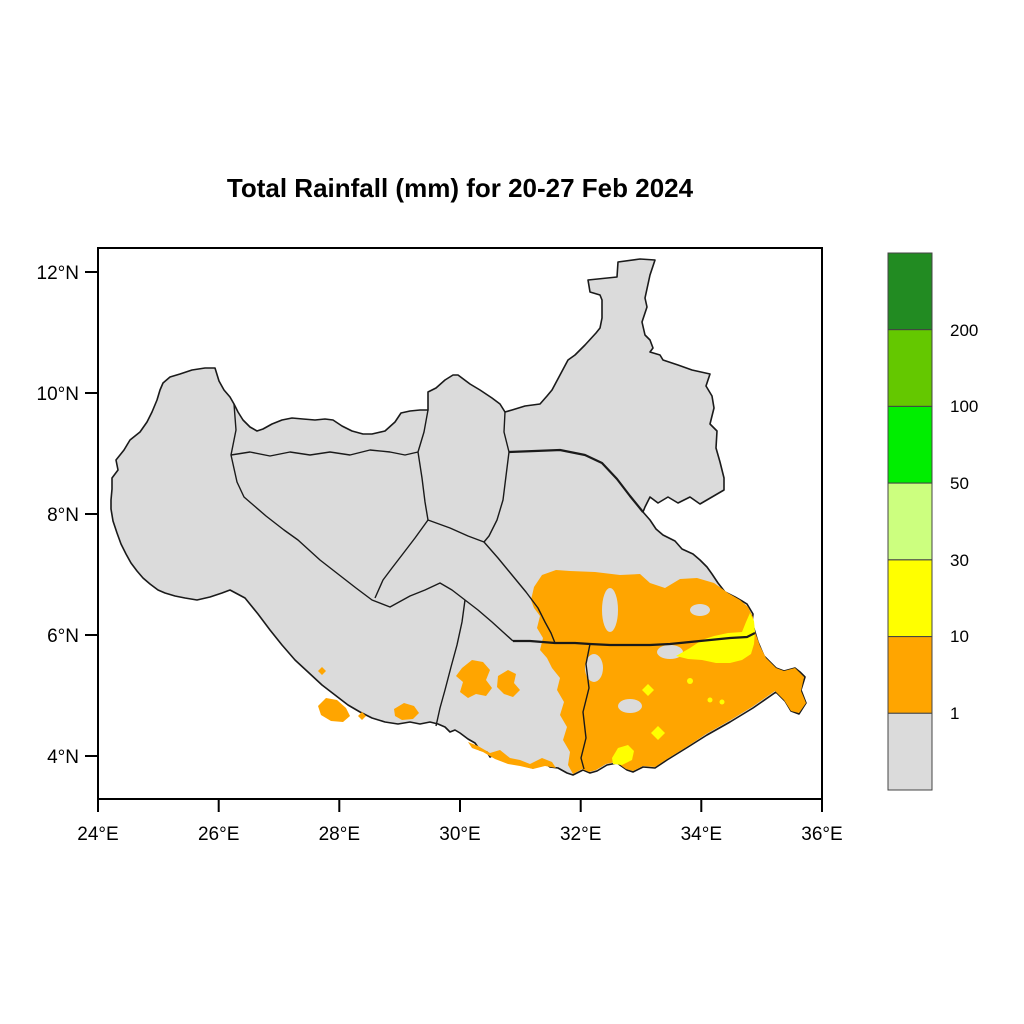 The image size is (1024, 1024). I want to click on yellow-patch-east-large, so click(715, 638).